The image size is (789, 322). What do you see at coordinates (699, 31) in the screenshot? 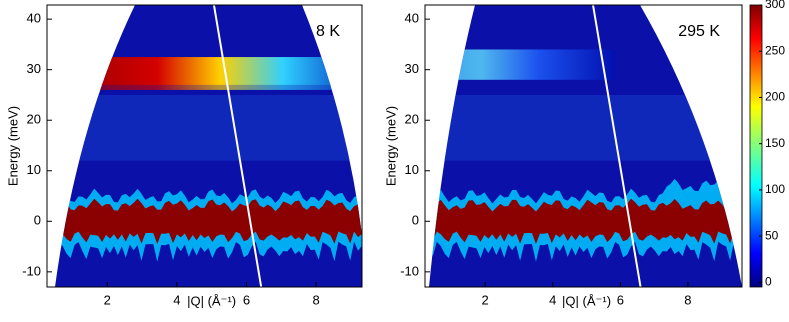
I see `annotation: 295 K` at bounding box center [699, 31].